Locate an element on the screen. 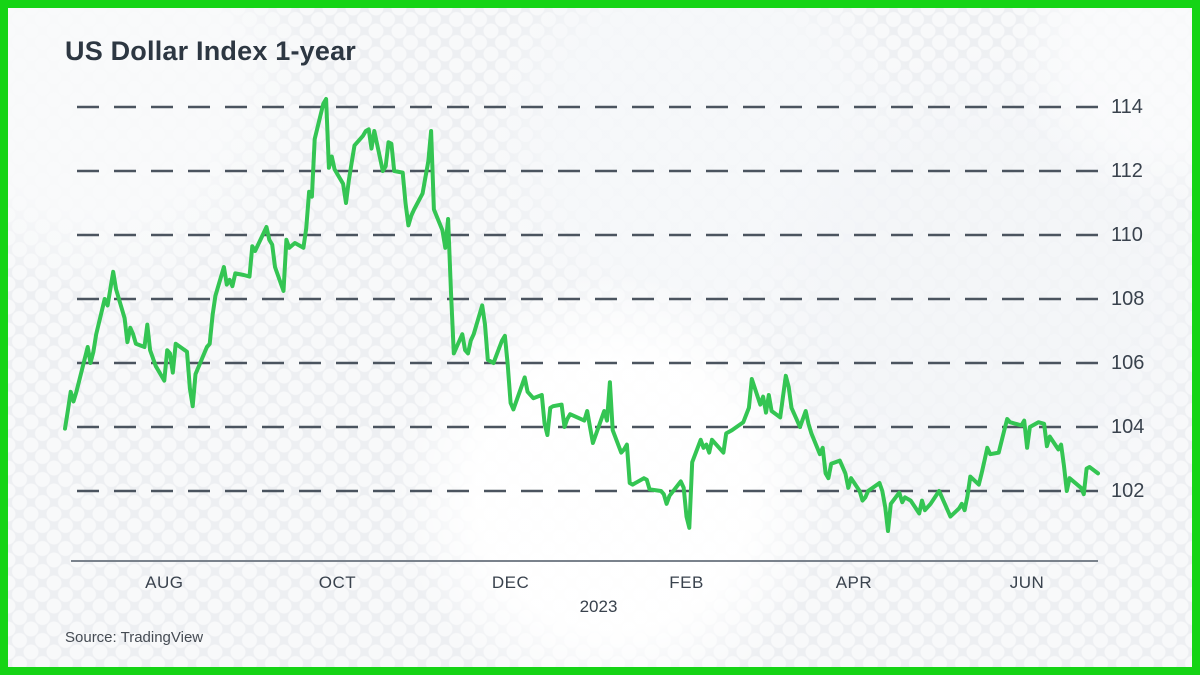  x-axis-tick-label: FEB is located at coordinates (686, 582).